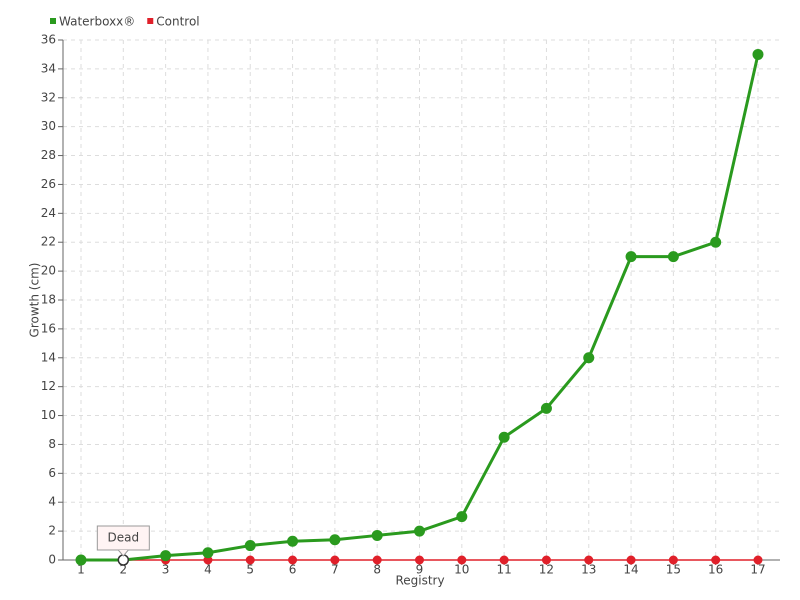 The width and height of the screenshot is (800, 600). What do you see at coordinates (123, 570) in the screenshot?
I see `x-tick-label: 2` at bounding box center [123, 570].